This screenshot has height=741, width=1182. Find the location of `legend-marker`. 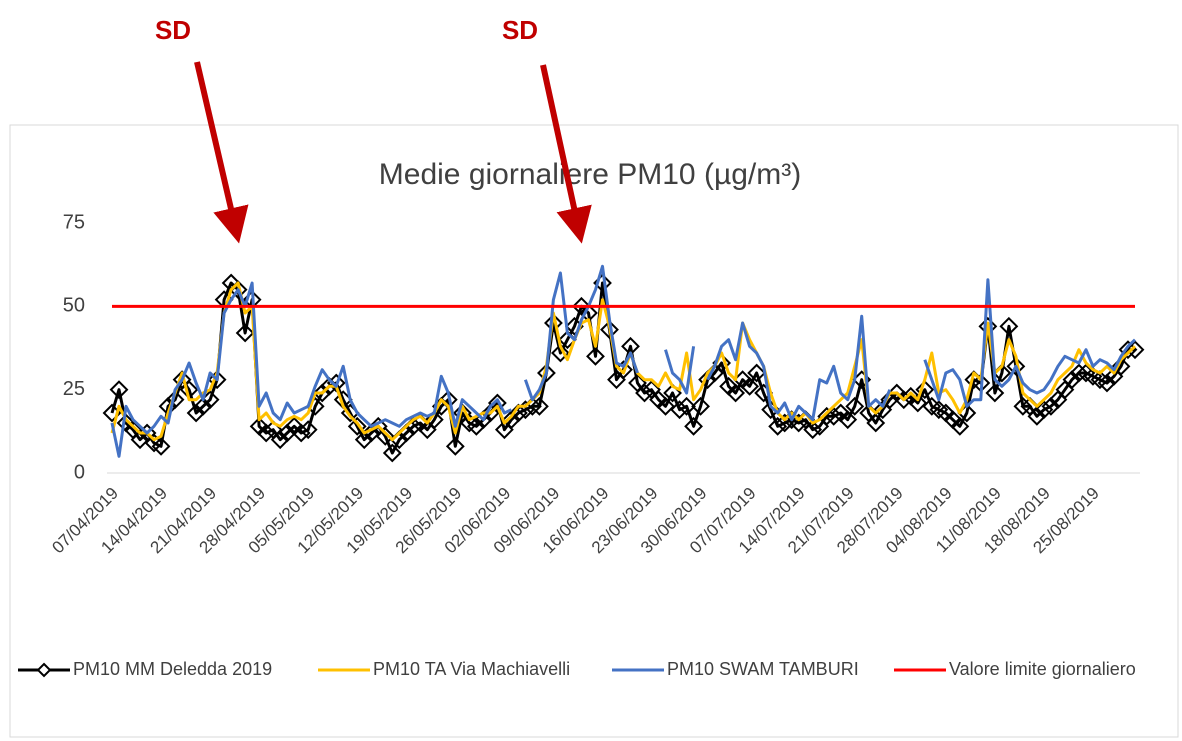

legend-marker is located at coordinates (44, 670).